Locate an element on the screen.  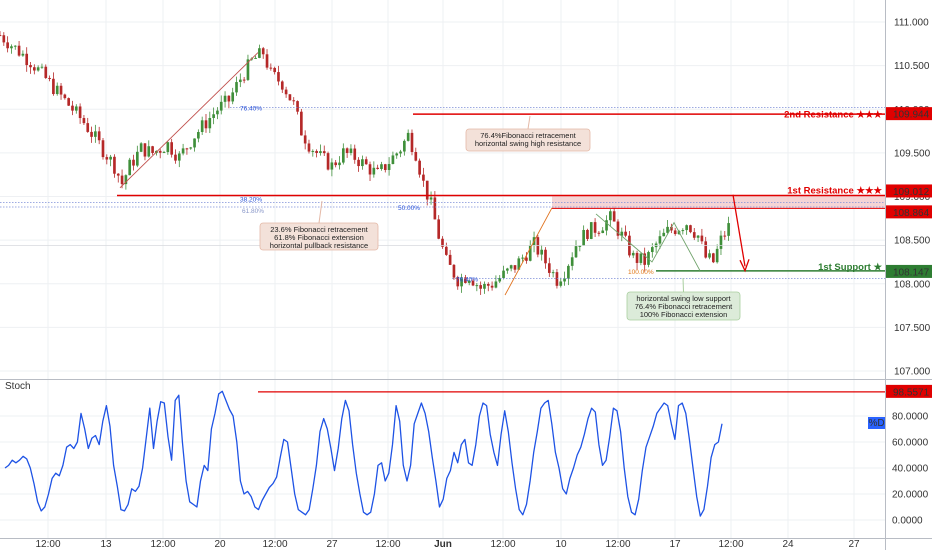
resistance-zone is located at coordinates (718, 202).